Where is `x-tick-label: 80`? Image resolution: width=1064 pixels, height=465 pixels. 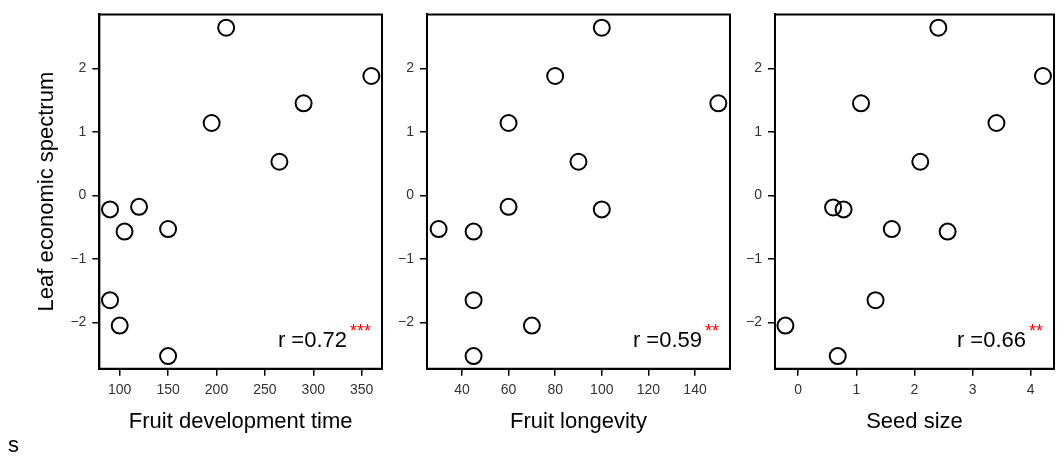 x-tick-label: 80 is located at coordinates (555, 389).